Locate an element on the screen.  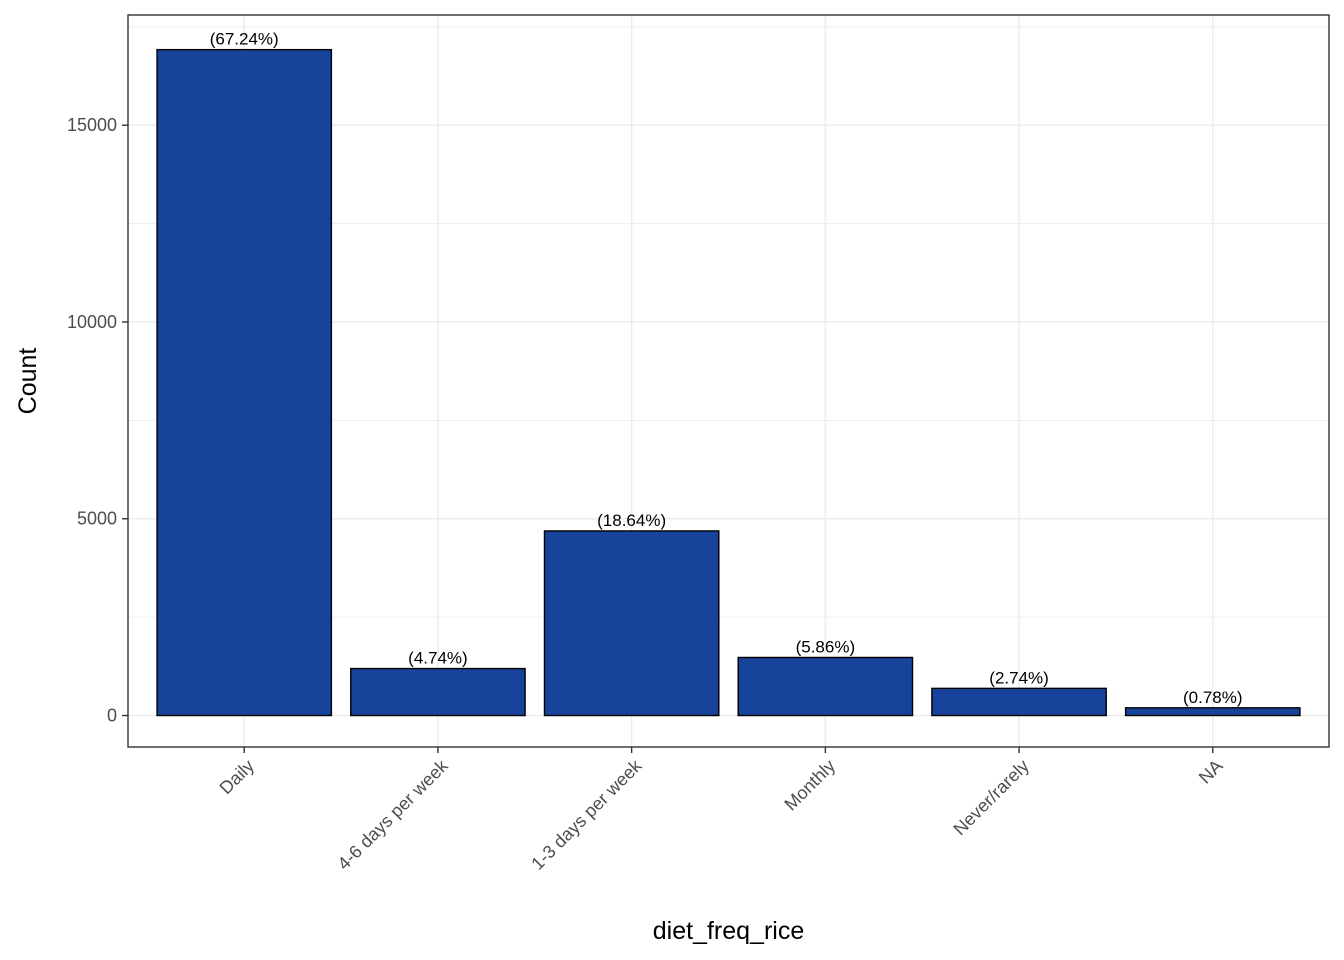
y-tick-label: 15000 is located at coordinates (92, 125).